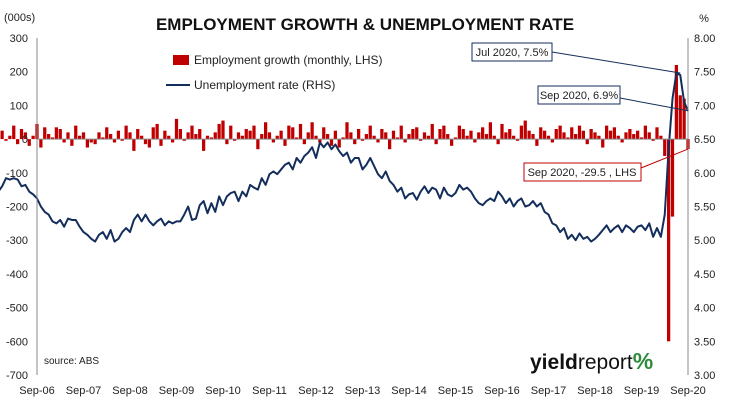 This screenshot has height=400, width=730. What do you see at coordinates (641, 391) in the screenshot?
I see `x-tick-label: Sep-19` at bounding box center [641, 391].